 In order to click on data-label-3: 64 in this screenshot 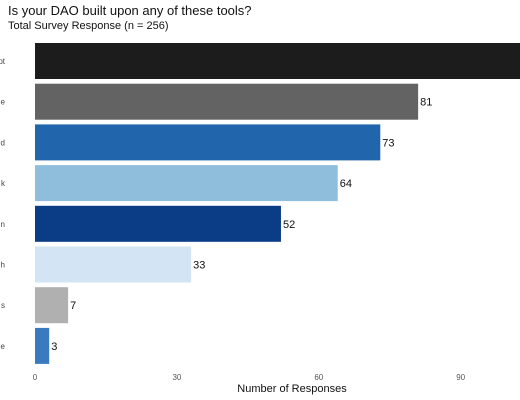, I will do `click(346, 184)`.